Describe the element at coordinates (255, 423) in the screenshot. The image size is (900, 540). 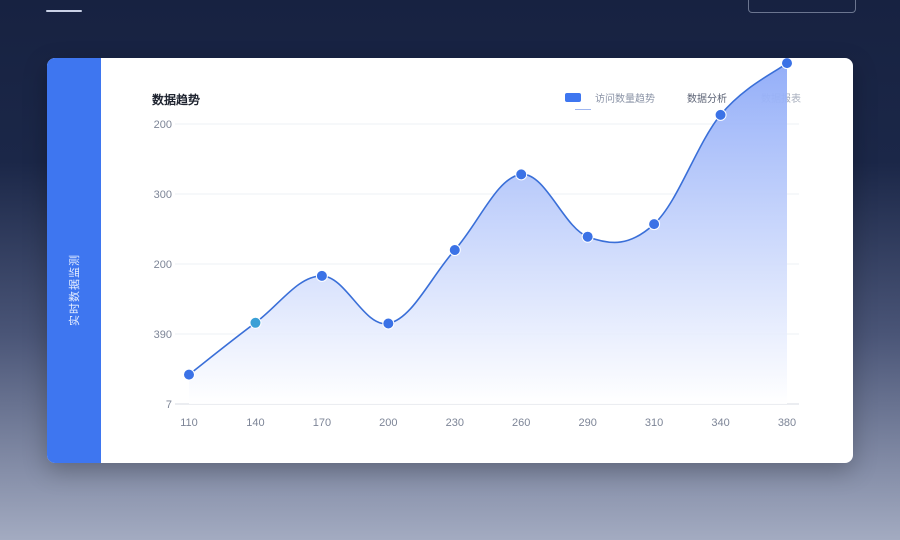
I see `x-tick-label: 140` at that location.